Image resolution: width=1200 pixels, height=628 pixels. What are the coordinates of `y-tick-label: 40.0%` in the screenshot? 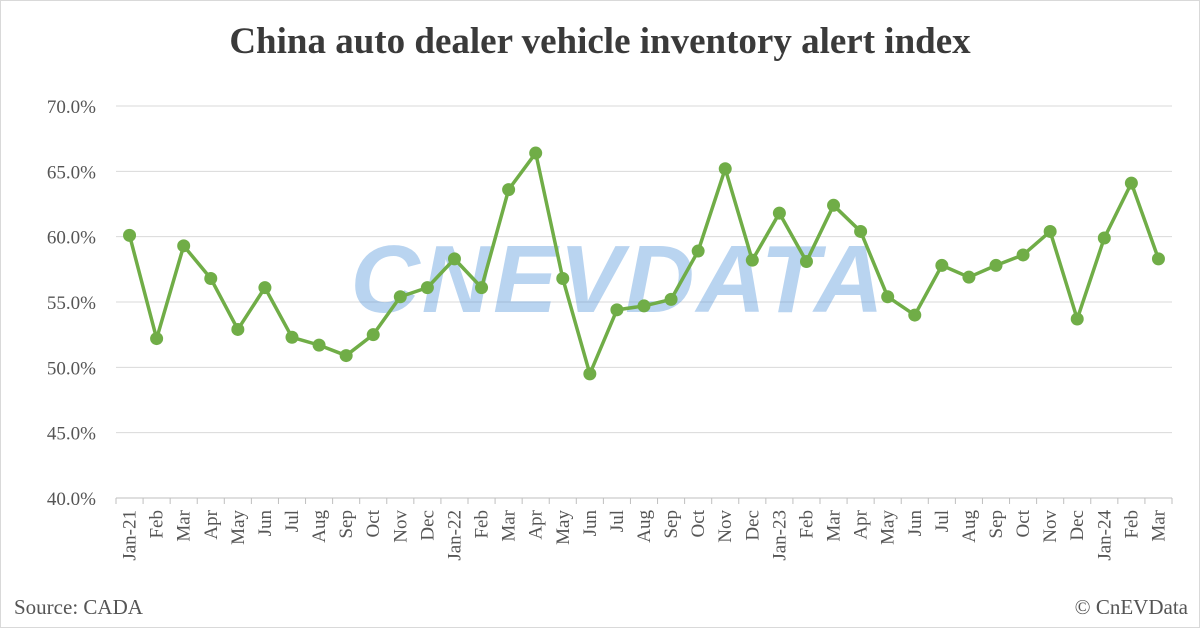 It's located at (71, 499).